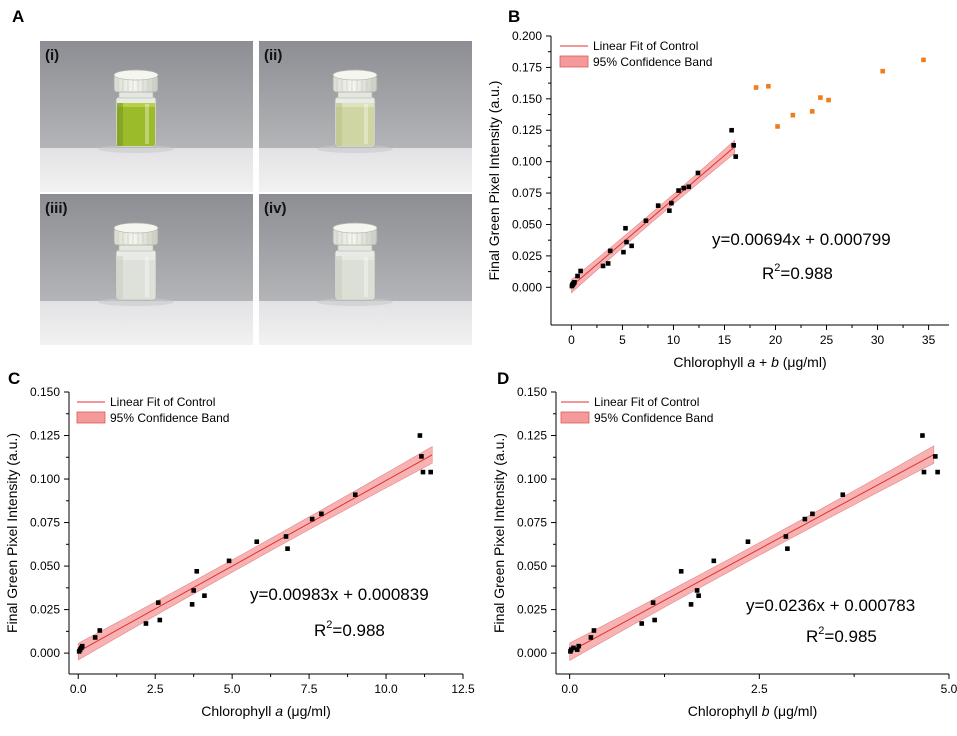  Describe the element at coordinates (622, 340) in the screenshot. I see `x-tick-label: 5` at that location.